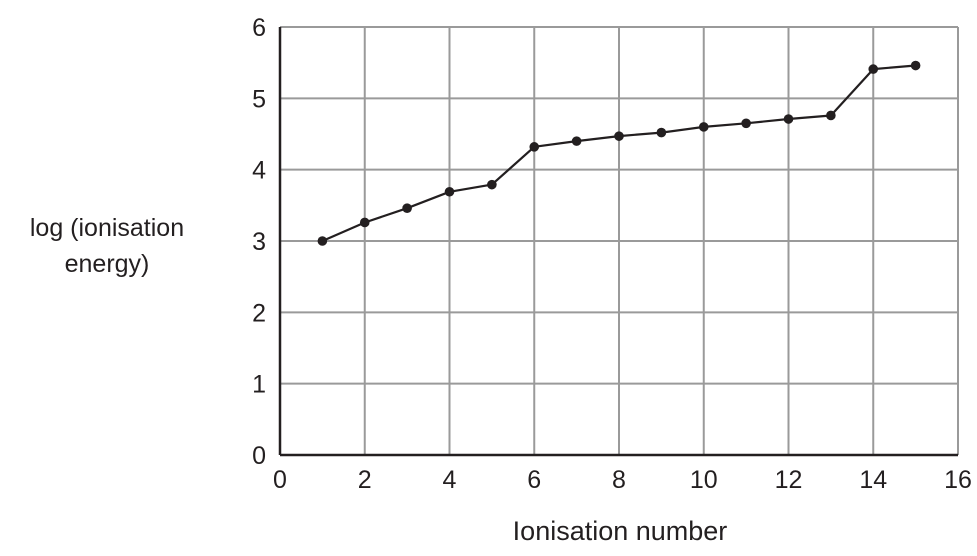 The height and width of the screenshot is (556, 977). What do you see at coordinates (259, 456) in the screenshot?
I see `y-tick-label-0: 0` at bounding box center [259, 456].